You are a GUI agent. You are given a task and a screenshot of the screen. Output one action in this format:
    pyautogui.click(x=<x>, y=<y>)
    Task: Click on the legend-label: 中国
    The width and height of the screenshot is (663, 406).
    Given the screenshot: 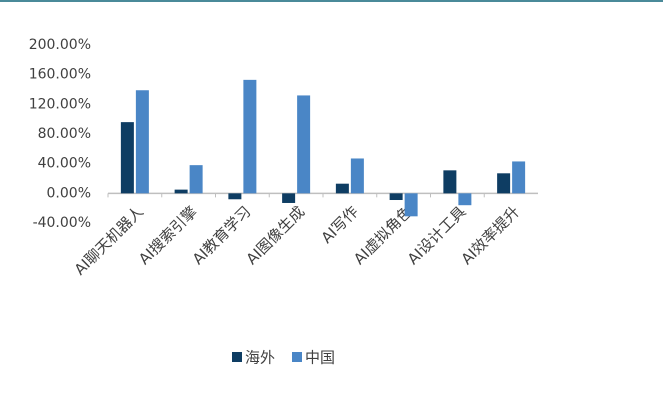 What is the action you would take?
    pyautogui.click(x=320, y=358)
    